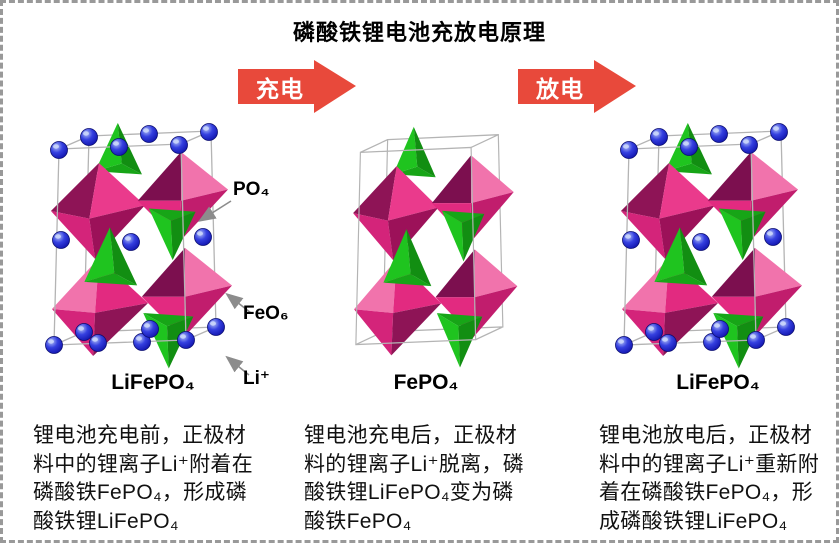 The image size is (839, 543). What do you see at coordinates (419, 32) in the screenshot?
I see `page-title: 磷酸铁锂电池充放电原理` at bounding box center [419, 32].